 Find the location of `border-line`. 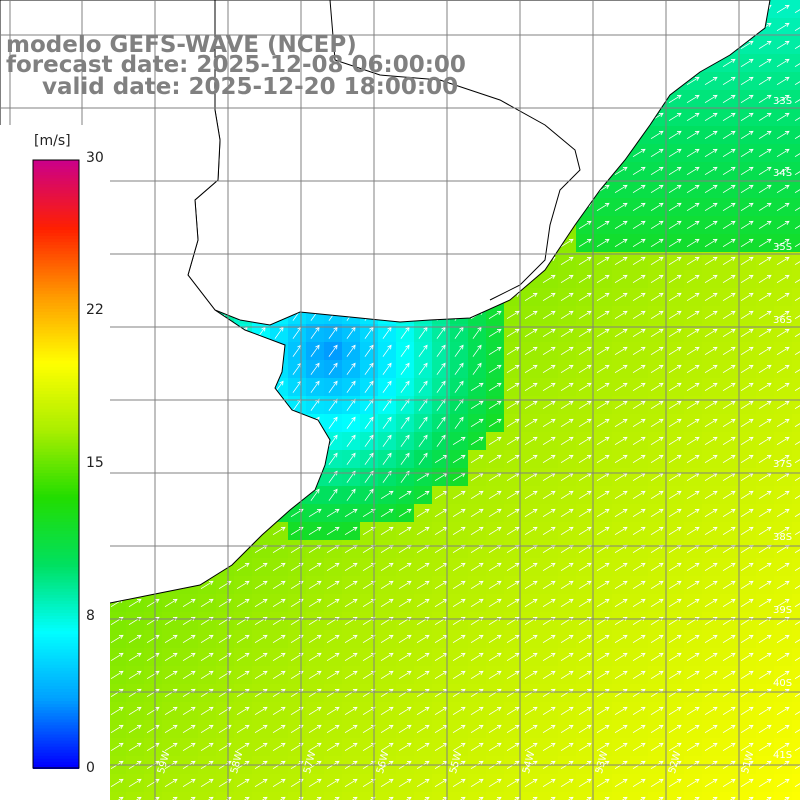

border-line is located at coordinates (455, 150).